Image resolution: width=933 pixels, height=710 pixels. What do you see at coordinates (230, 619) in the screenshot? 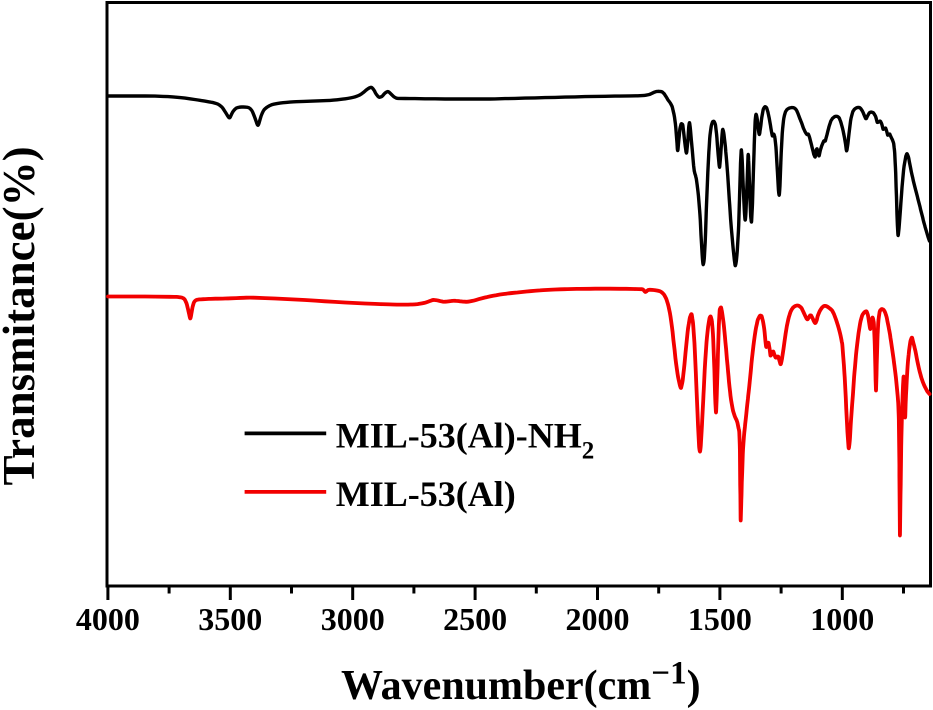
I see `svg-text: 3500` at bounding box center [230, 619].